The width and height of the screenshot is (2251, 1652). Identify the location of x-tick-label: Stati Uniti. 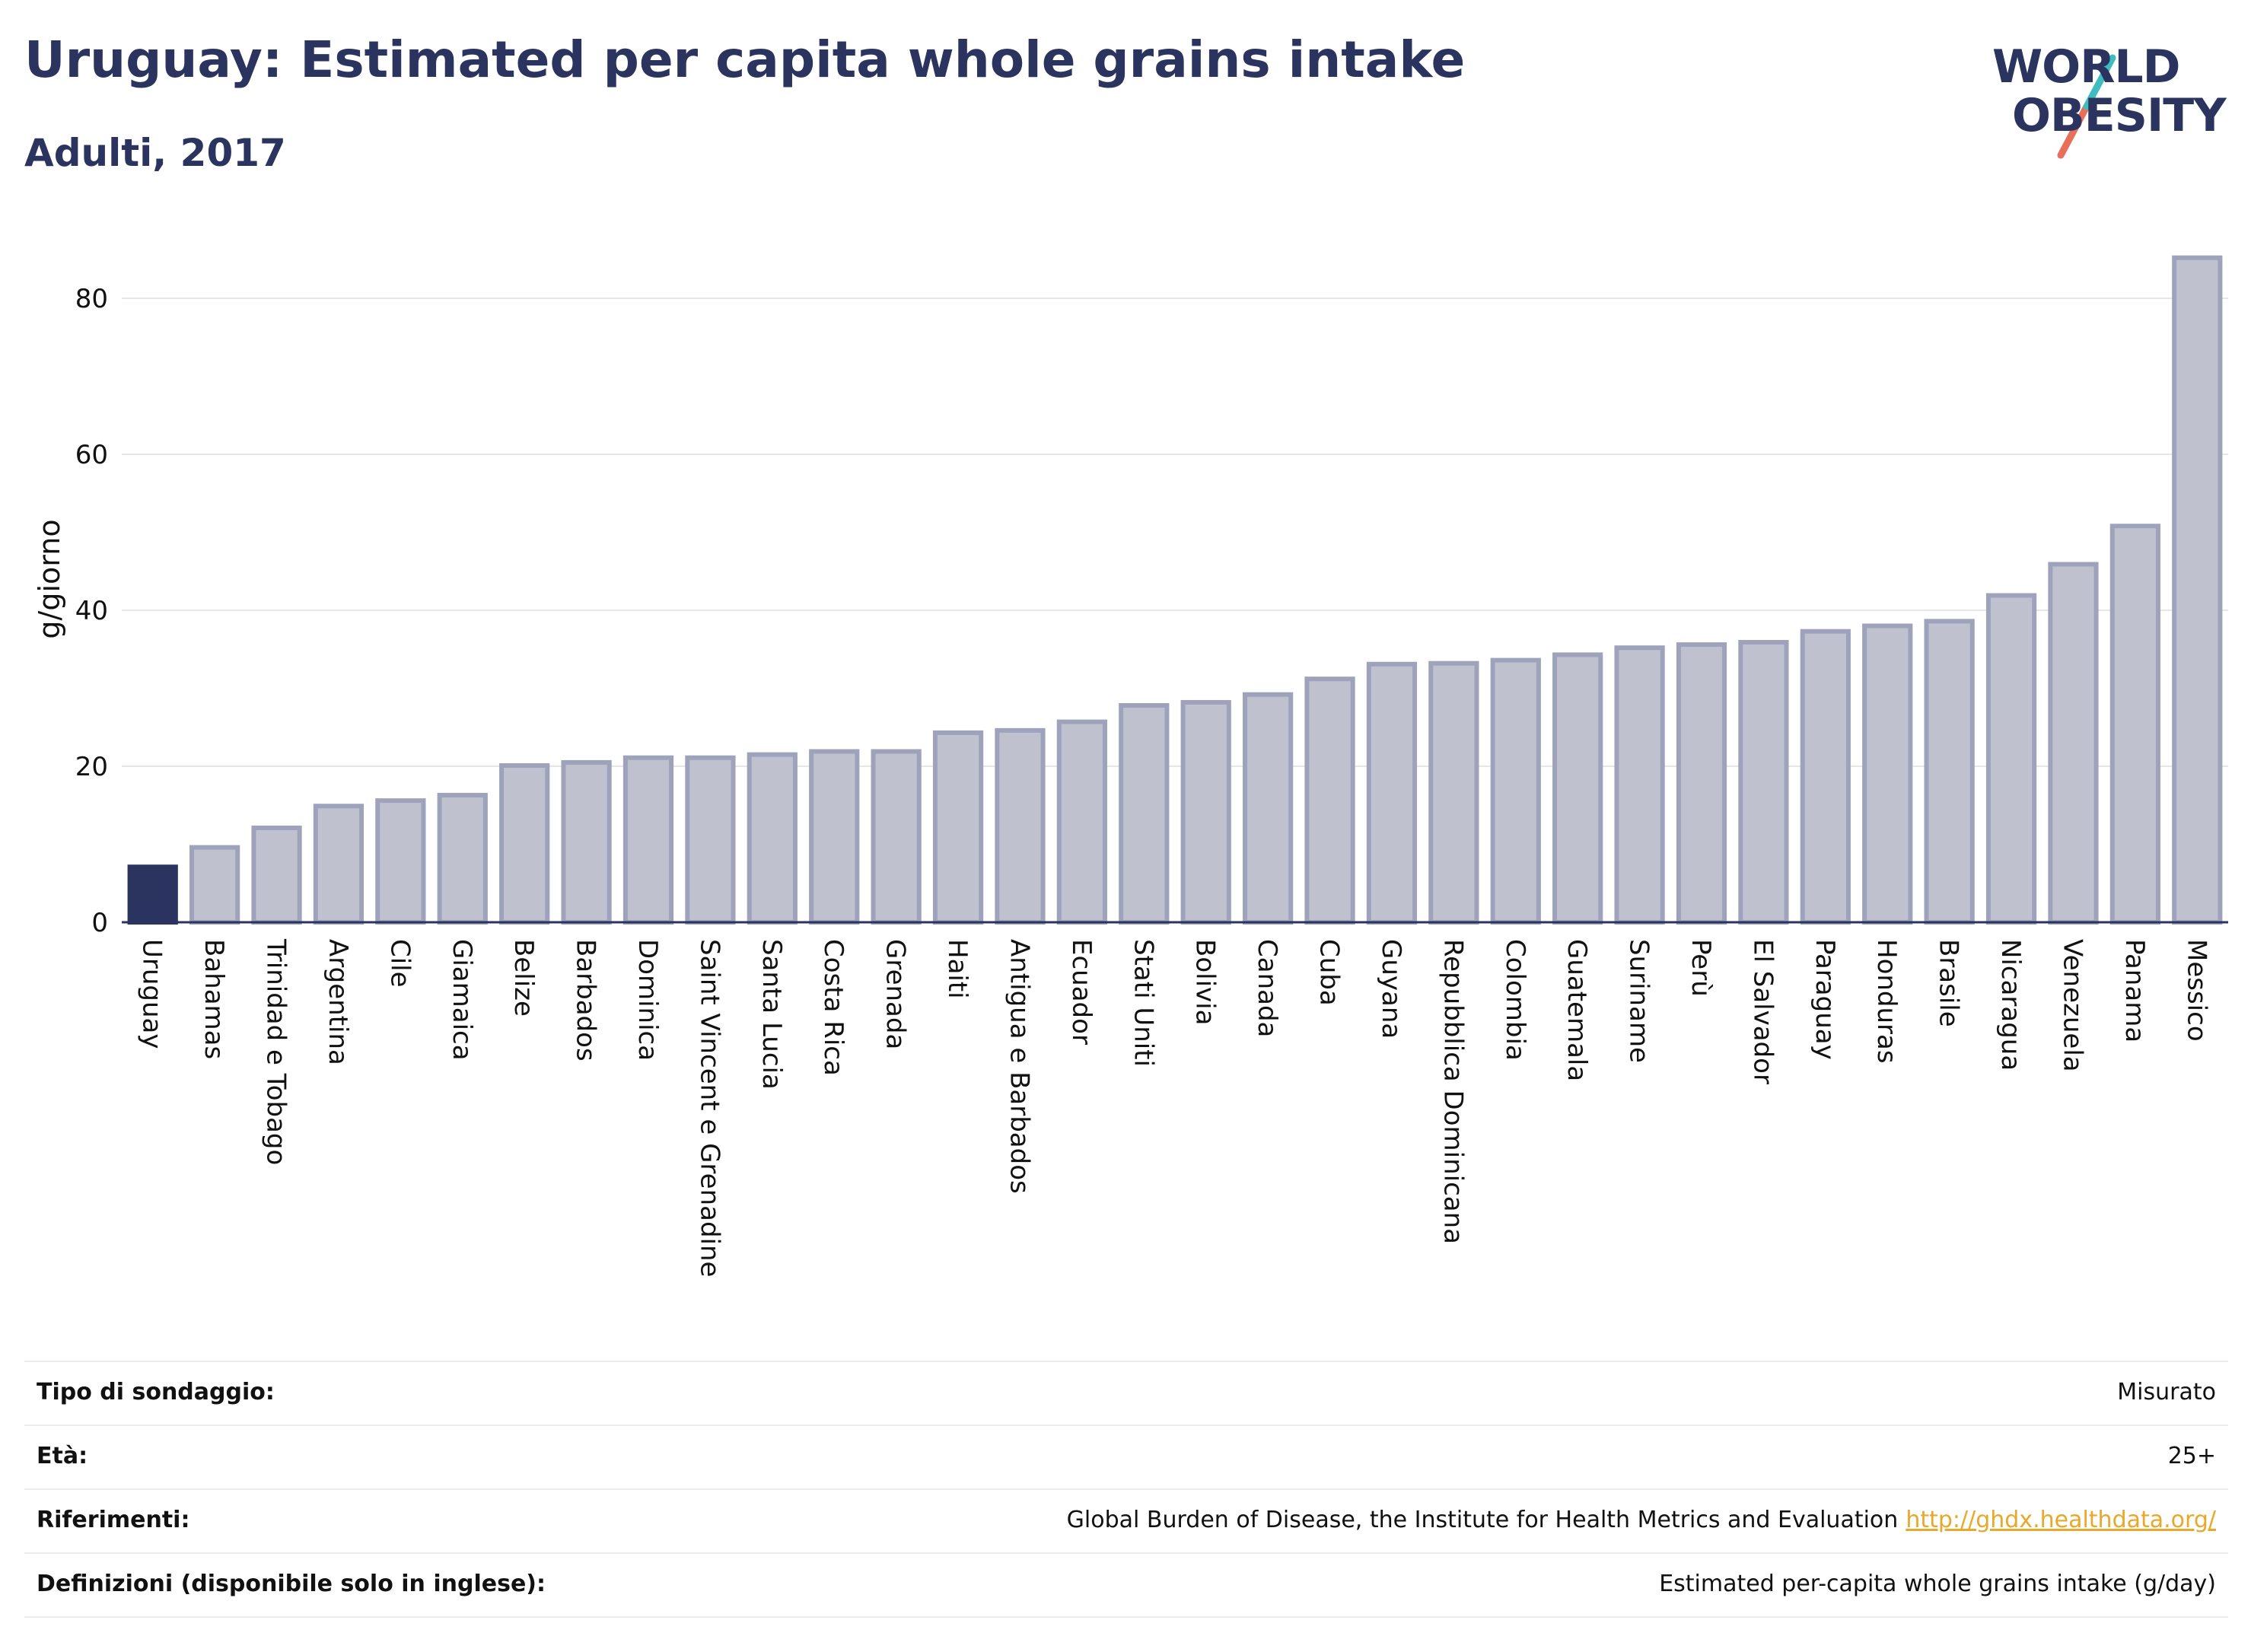
(1143, 1003).